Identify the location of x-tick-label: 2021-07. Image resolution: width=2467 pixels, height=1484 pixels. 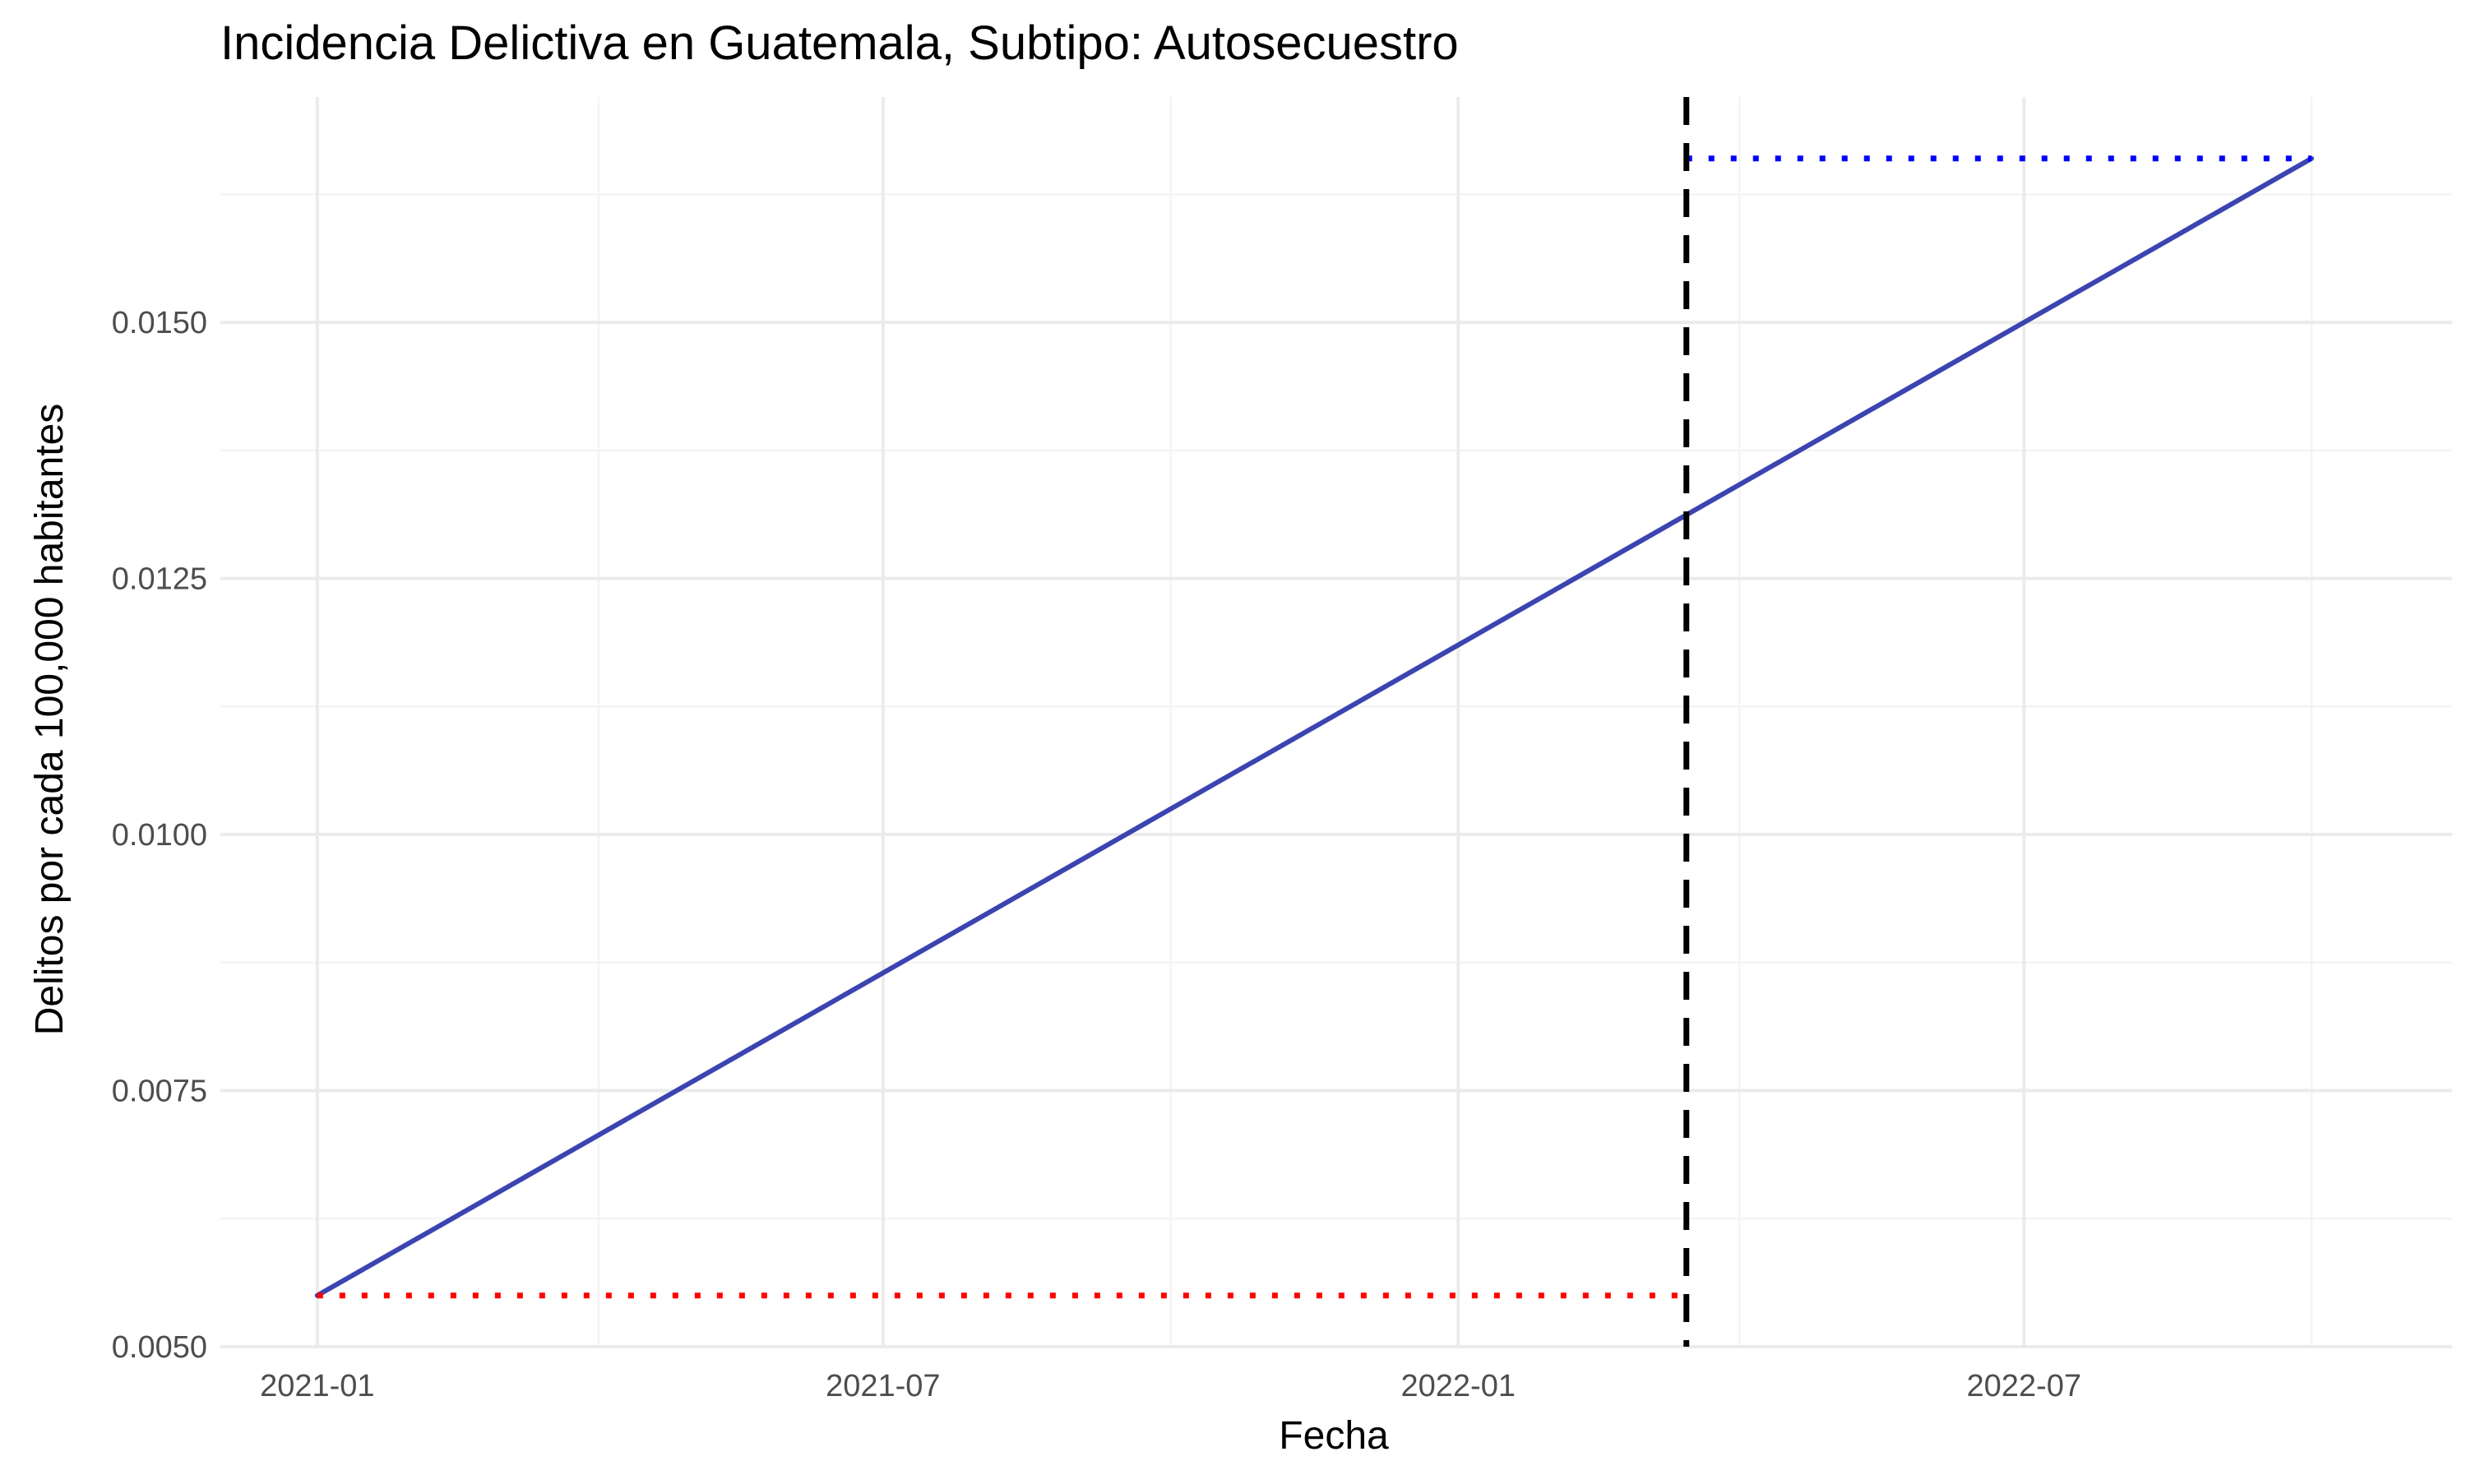
(883, 1386).